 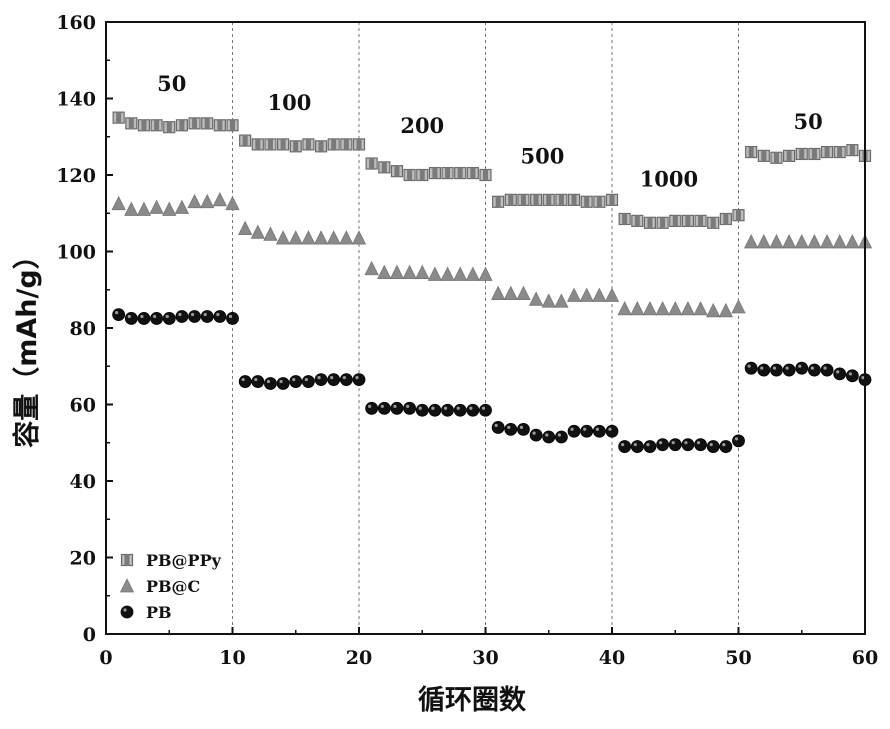 What do you see at coordinates (127, 612) in the screenshot?
I see `legend-marker-circle` at bounding box center [127, 612].